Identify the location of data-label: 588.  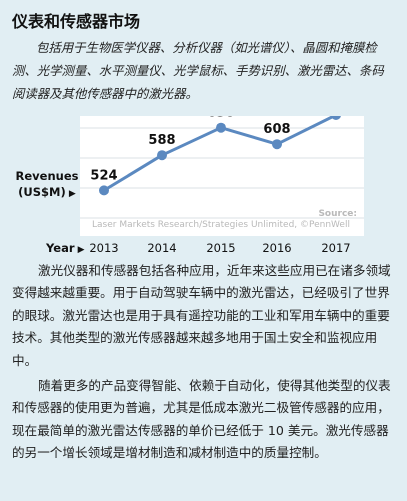
(161, 140).